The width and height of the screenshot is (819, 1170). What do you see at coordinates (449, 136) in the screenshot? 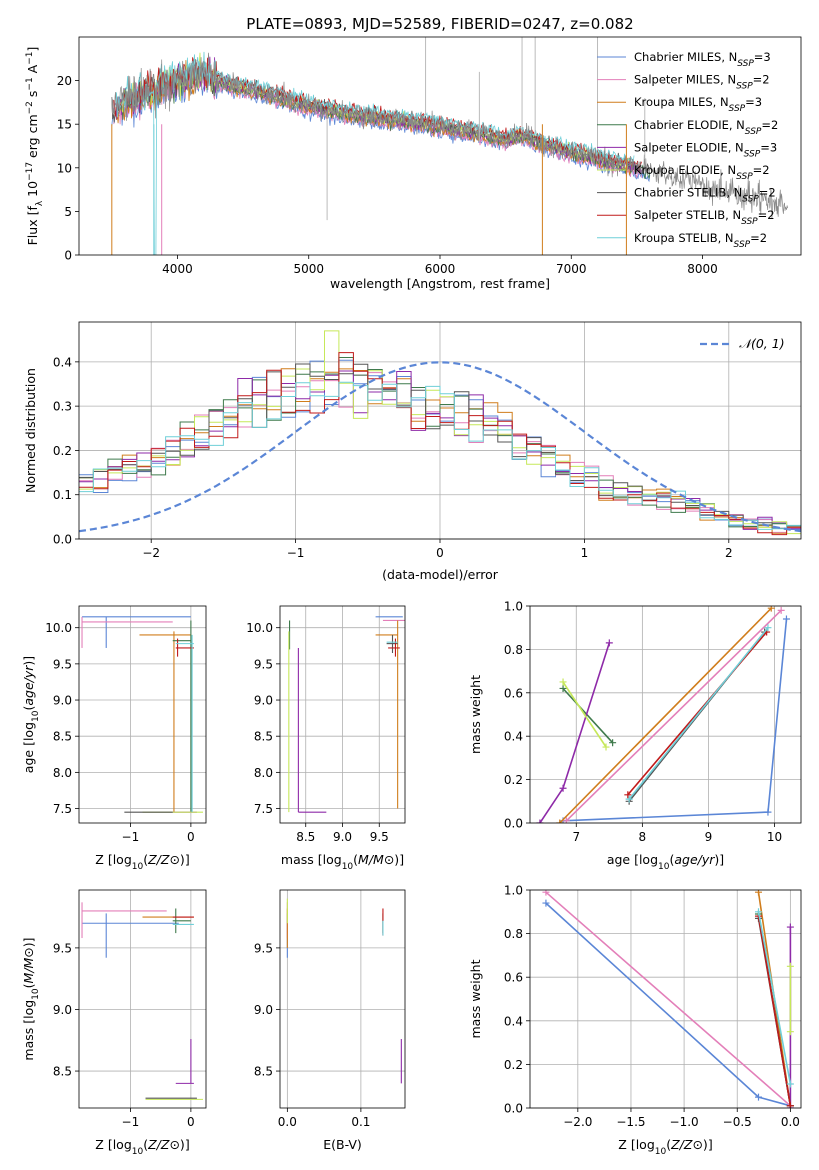
I see `observed-spectrum-line` at bounding box center [449, 136].